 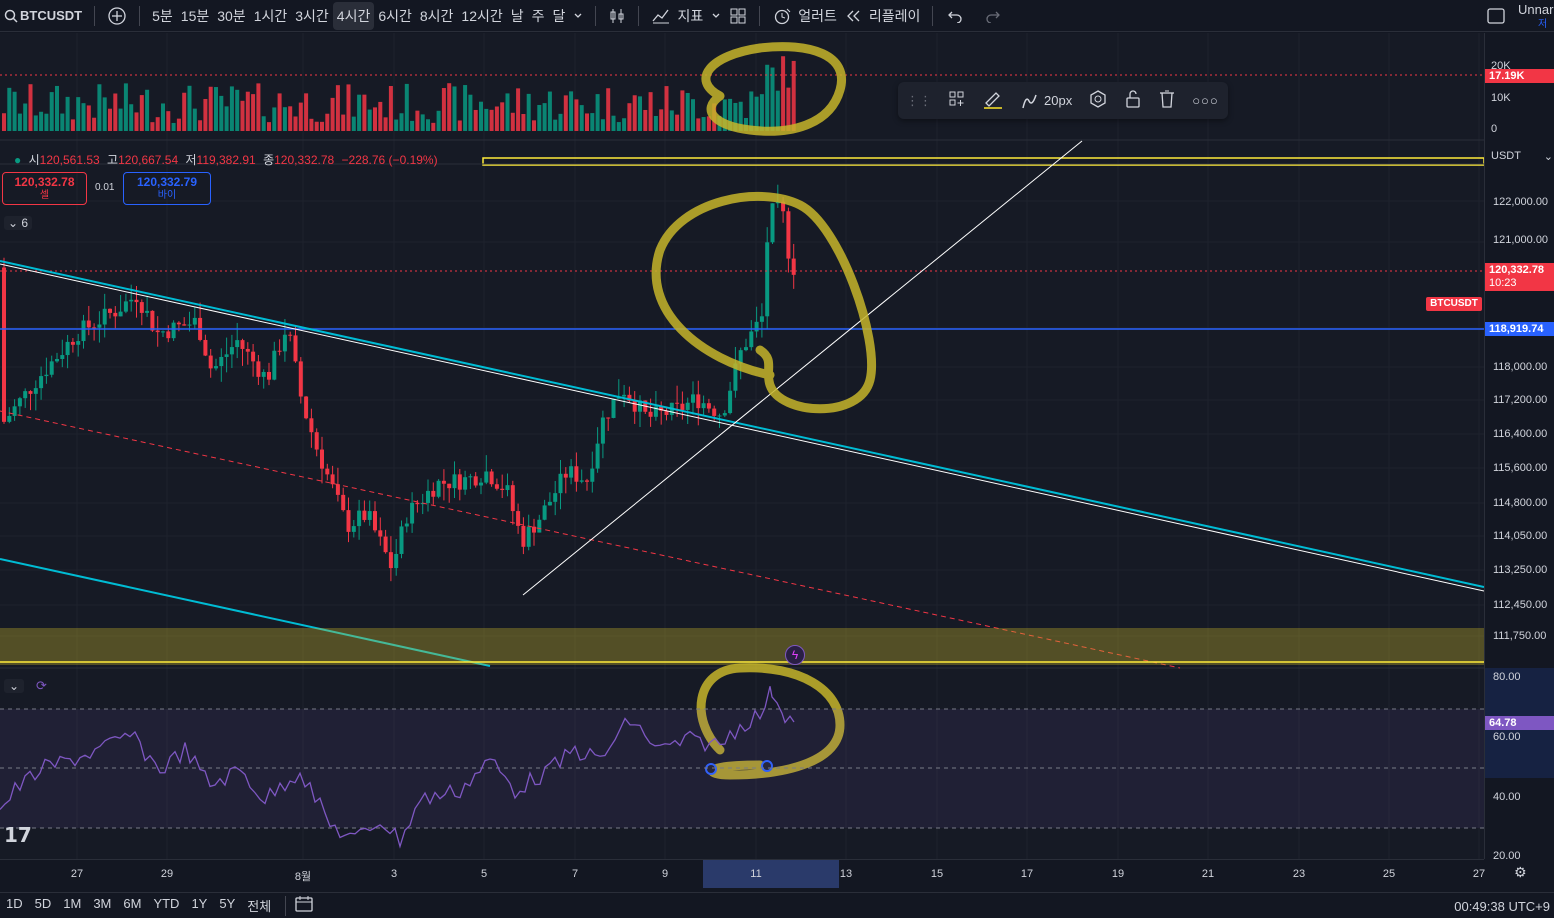 What do you see at coordinates (1519, 723) in the screenshot?
I see `rsi-value-tag: 64.78` at bounding box center [1519, 723].